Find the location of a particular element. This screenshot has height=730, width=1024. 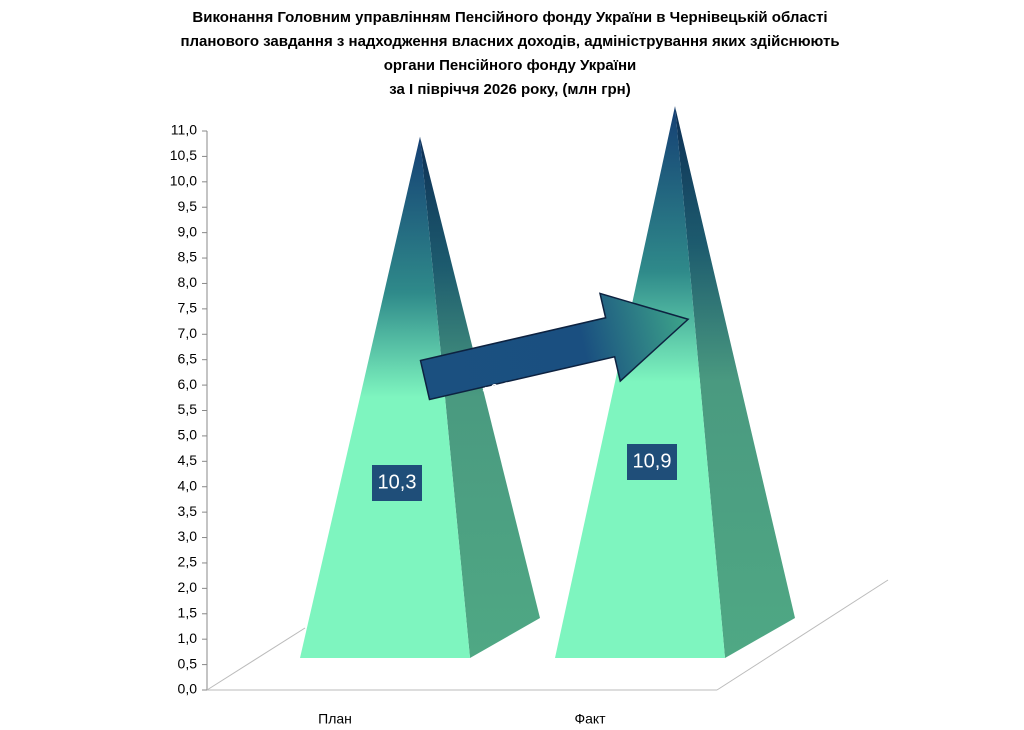

y-tick-label: 1,5 is located at coordinates (188, 612).